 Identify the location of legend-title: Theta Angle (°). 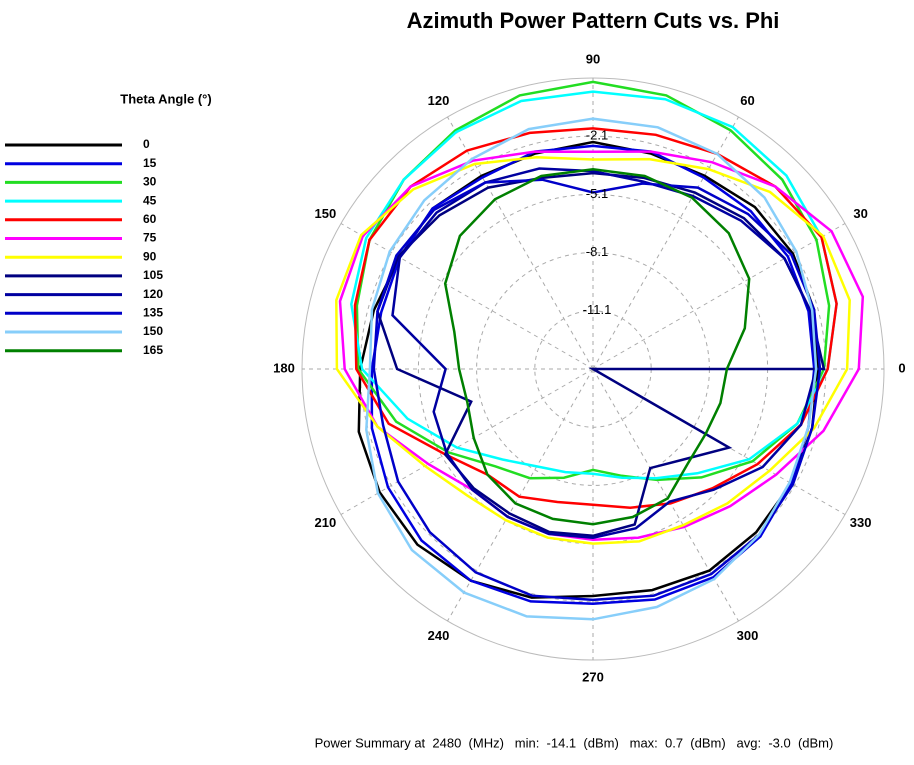
(165, 98).